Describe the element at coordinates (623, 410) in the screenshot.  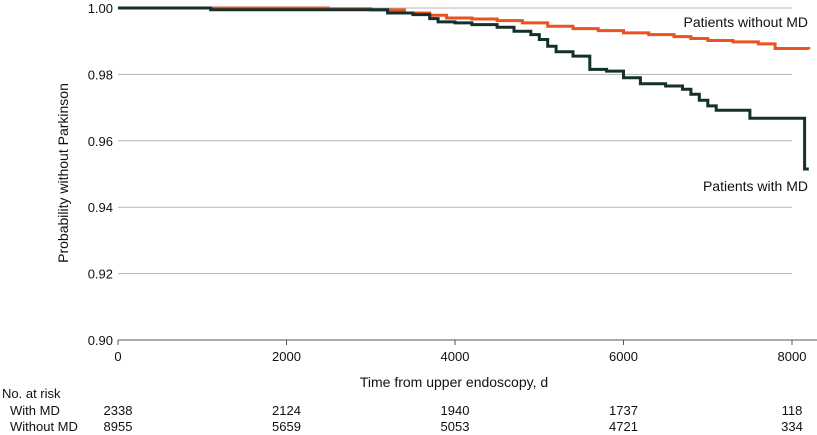
I see `risk-value: 1737` at that location.